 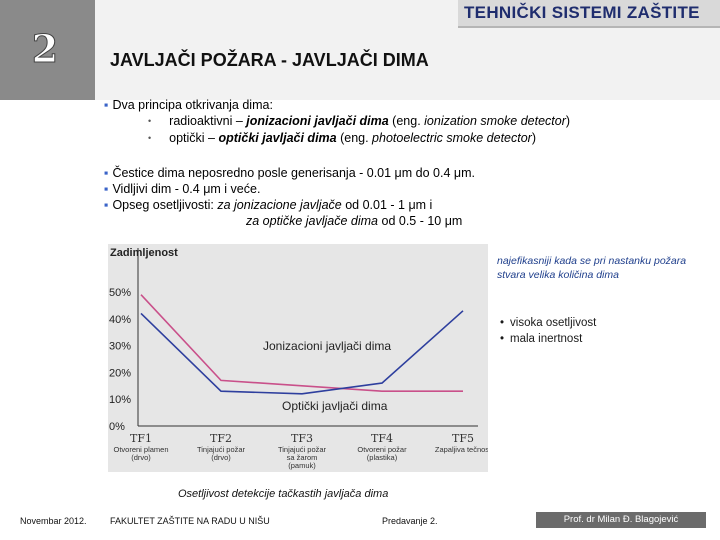 What do you see at coordinates (120, 320) in the screenshot?
I see `y-tick-label: 40%` at bounding box center [120, 320].